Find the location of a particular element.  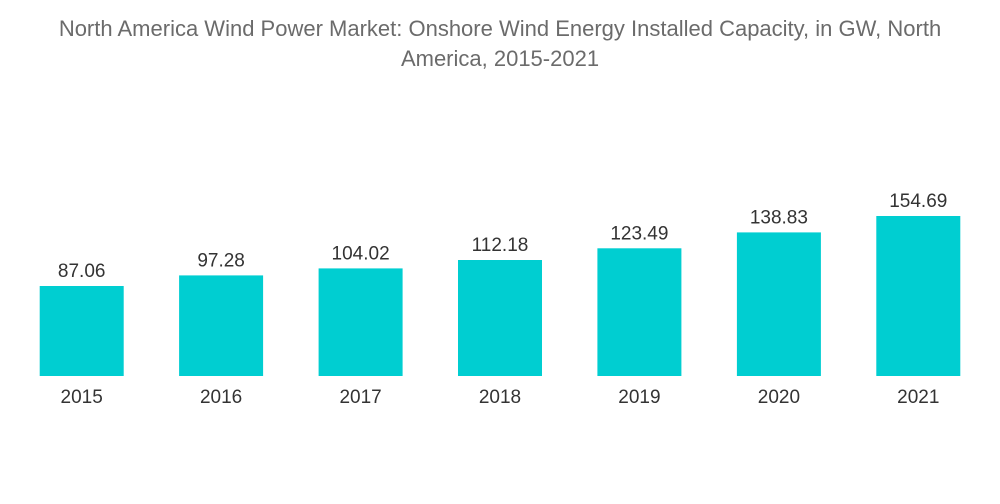

chart-title-line-2: America, 2015-2021 is located at coordinates (500, 58).